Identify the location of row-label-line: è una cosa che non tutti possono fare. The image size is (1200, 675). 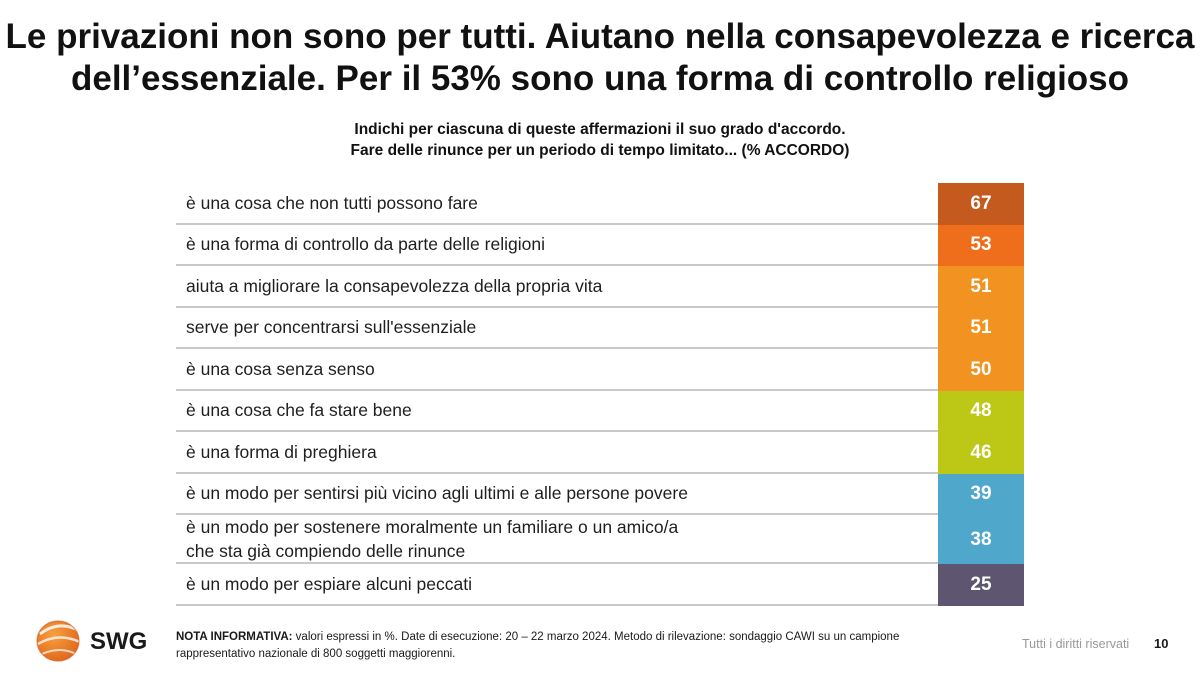
(332, 202).